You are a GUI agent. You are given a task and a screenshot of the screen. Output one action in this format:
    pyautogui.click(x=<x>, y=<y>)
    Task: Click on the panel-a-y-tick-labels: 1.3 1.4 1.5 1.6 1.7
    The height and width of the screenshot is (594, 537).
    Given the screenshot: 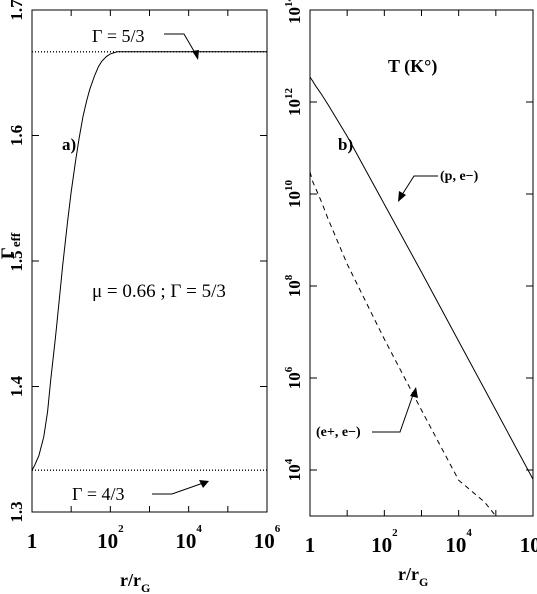 What is the action you would take?
    pyautogui.click(x=16, y=261)
    